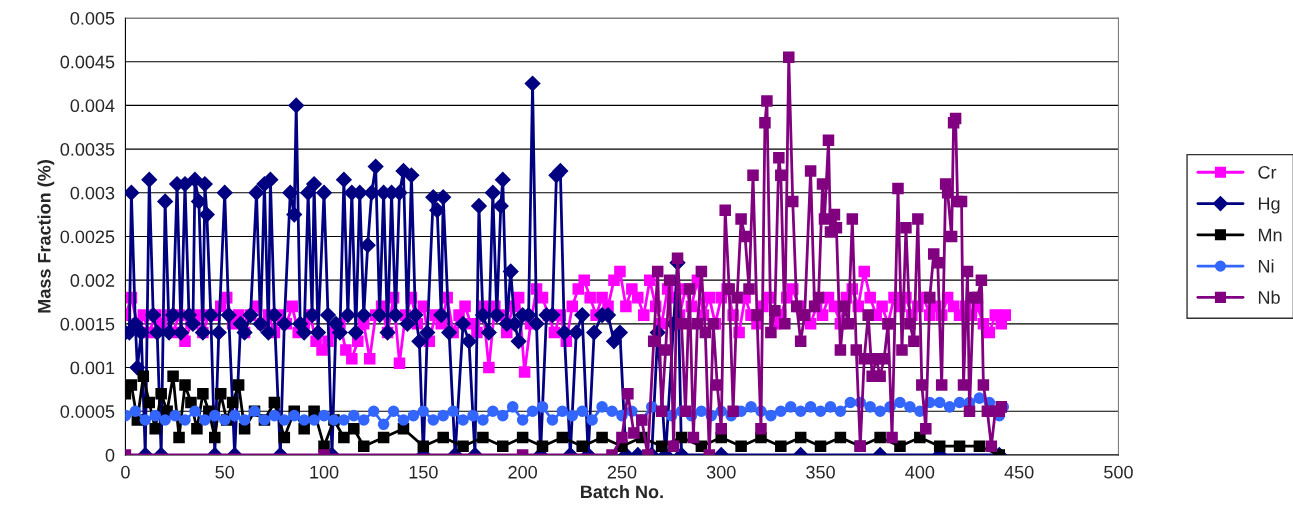 The width and height of the screenshot is (1293, 529). I want to click on x-tick-label: 350, so click(820, 472).